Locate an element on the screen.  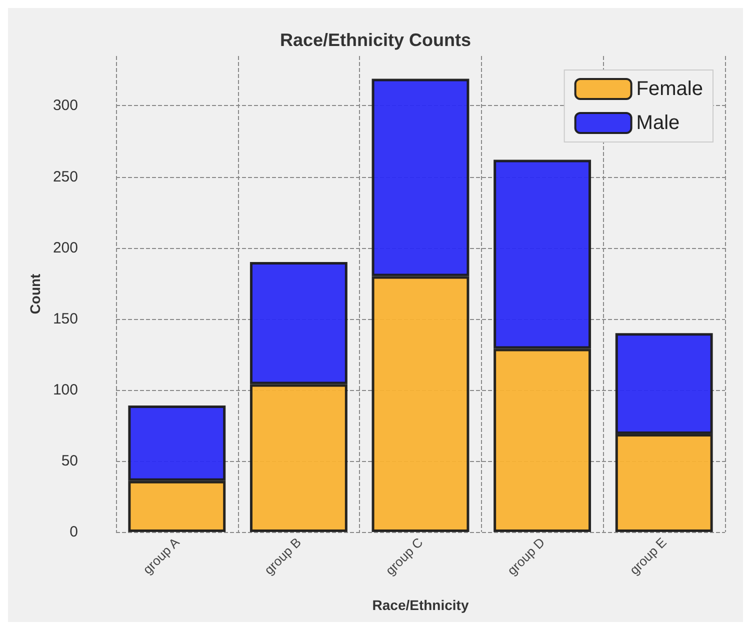
y-tick-label: 150 is located at coordinates (65, 319).